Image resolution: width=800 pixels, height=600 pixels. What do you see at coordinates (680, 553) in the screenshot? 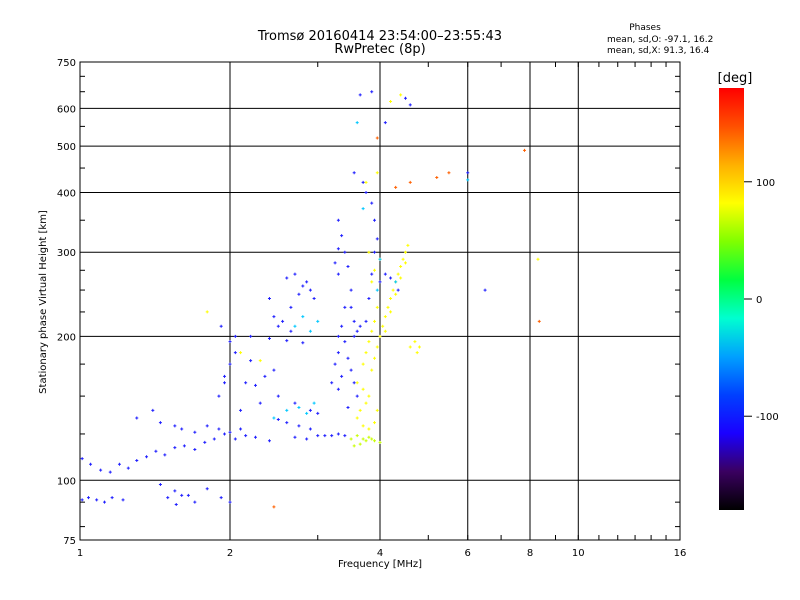
I see `x-tick-label: 16` at bounding box center [680, 553].